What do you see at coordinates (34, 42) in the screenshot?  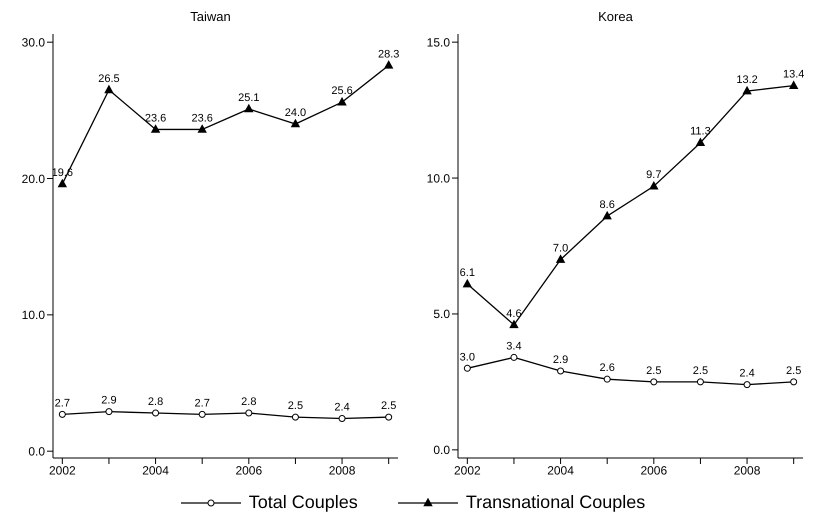 I see `y-tick-label: 30.0` at bounding box center [34, 42].